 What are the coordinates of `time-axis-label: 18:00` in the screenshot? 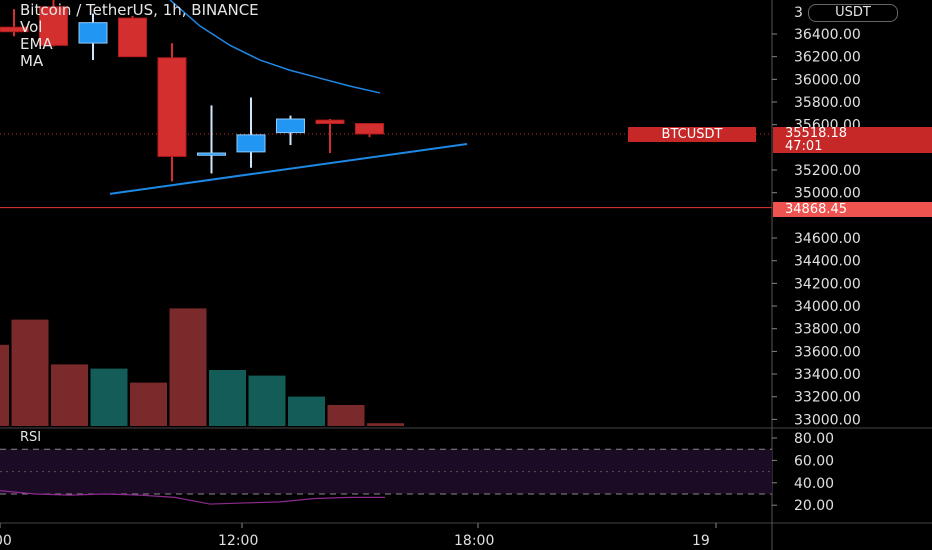 It's located at (474, 541).